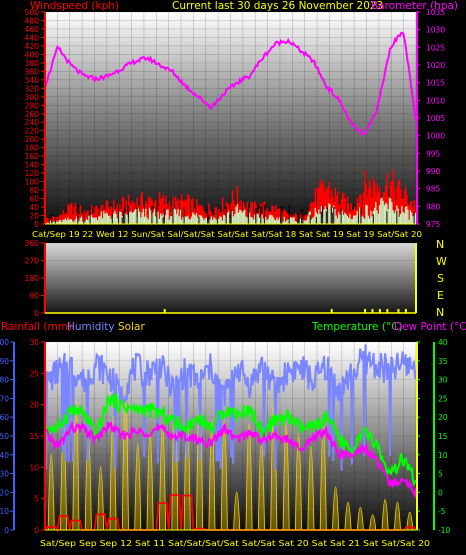 This screenshot has height=555, width=466. Describe the element at coordinates (34, 190) in the screenshot. I see `y-tick-label: 80` at that location.